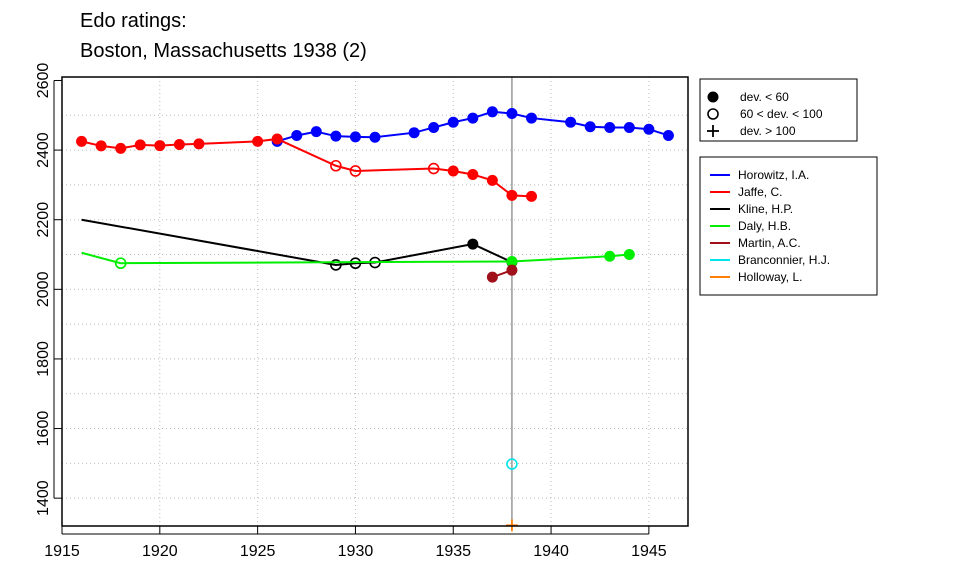  I want to click on marker-legend-box, so click(778, 110).